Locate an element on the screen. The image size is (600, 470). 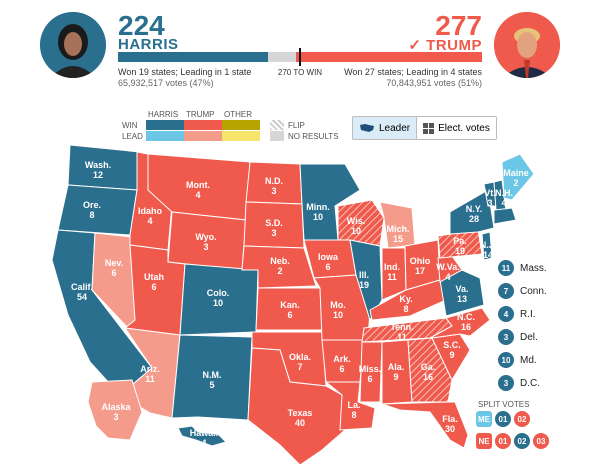
map-label-ev: 54 is located at coordinates (82, 297).